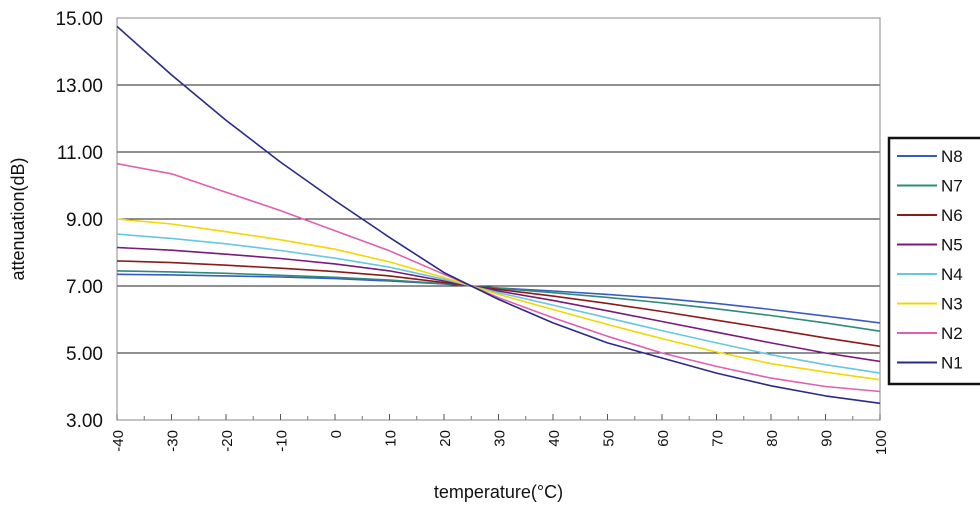  Describe the element at coordinates (18, 218) in the screenshot. I see `y-axis-title: attenuation(dB)` at that location.